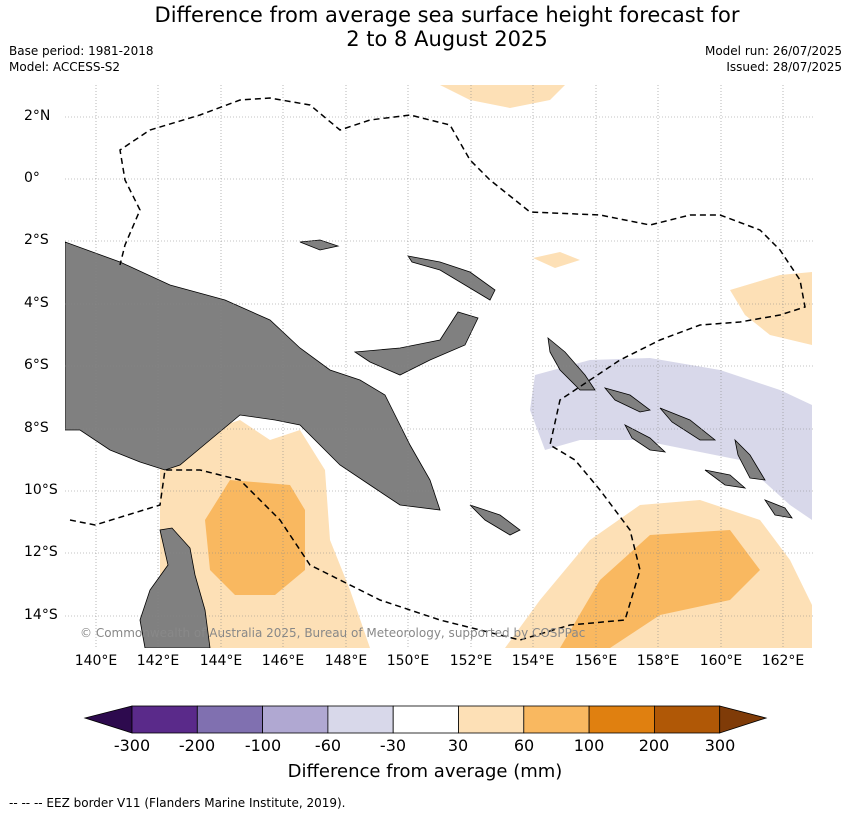 The image size is (850, 816). I want to click on colorbar-label: -30, so click(393, 745).